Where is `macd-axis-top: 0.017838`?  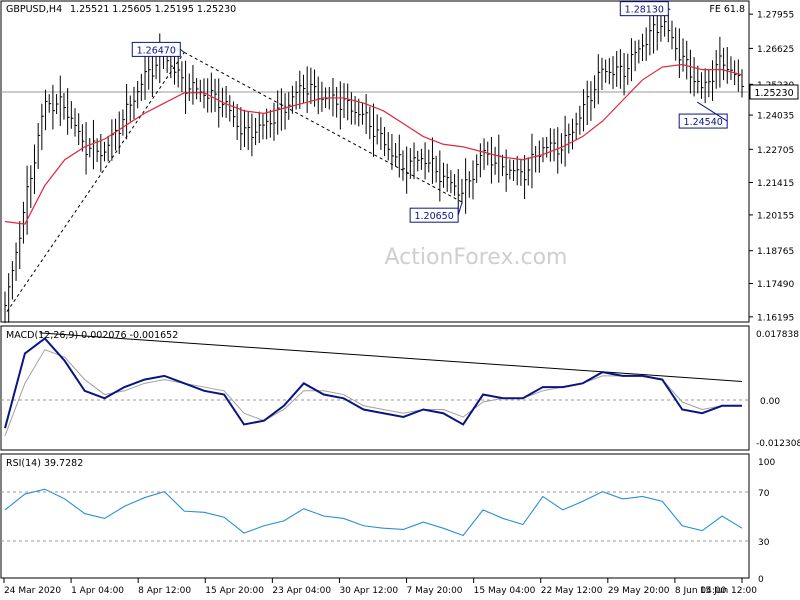 macd-axis-top: 0.017838 is located at coordinates (777, 335).